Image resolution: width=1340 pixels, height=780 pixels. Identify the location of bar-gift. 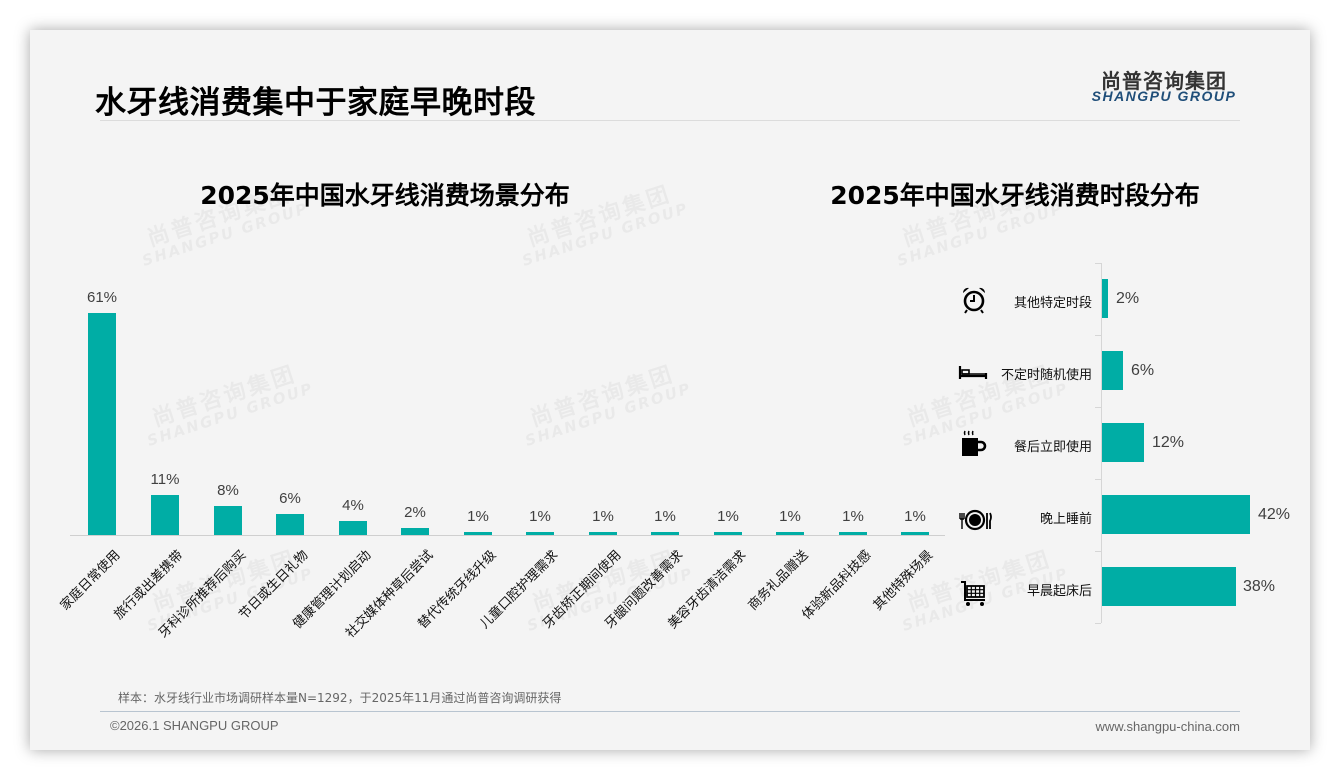
(290, 524).